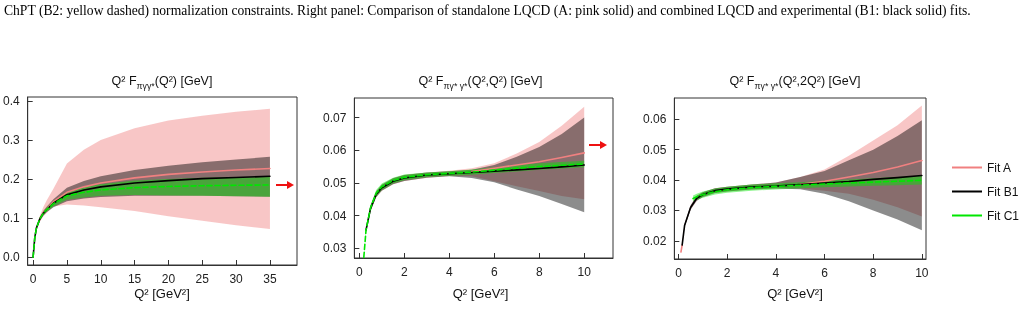 Image resolution: width=1029 pixels, height=313 pixels. I want to click on text: ChPT (B2: yellow dashed) normalization constraints. Right panel: Comparison of standalone LQCD (A: pink solid) and combined LQCD and experimental (B1: black solid) fits., so click(488, 11).